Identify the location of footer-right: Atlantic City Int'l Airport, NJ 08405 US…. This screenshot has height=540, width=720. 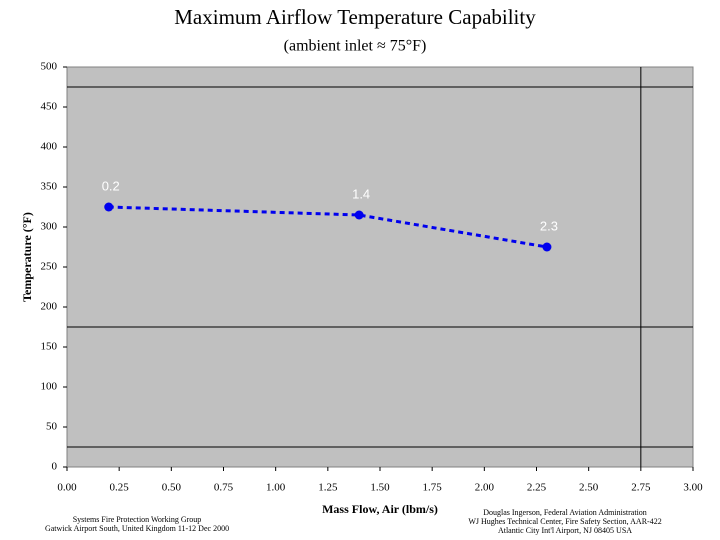
(565, 530).